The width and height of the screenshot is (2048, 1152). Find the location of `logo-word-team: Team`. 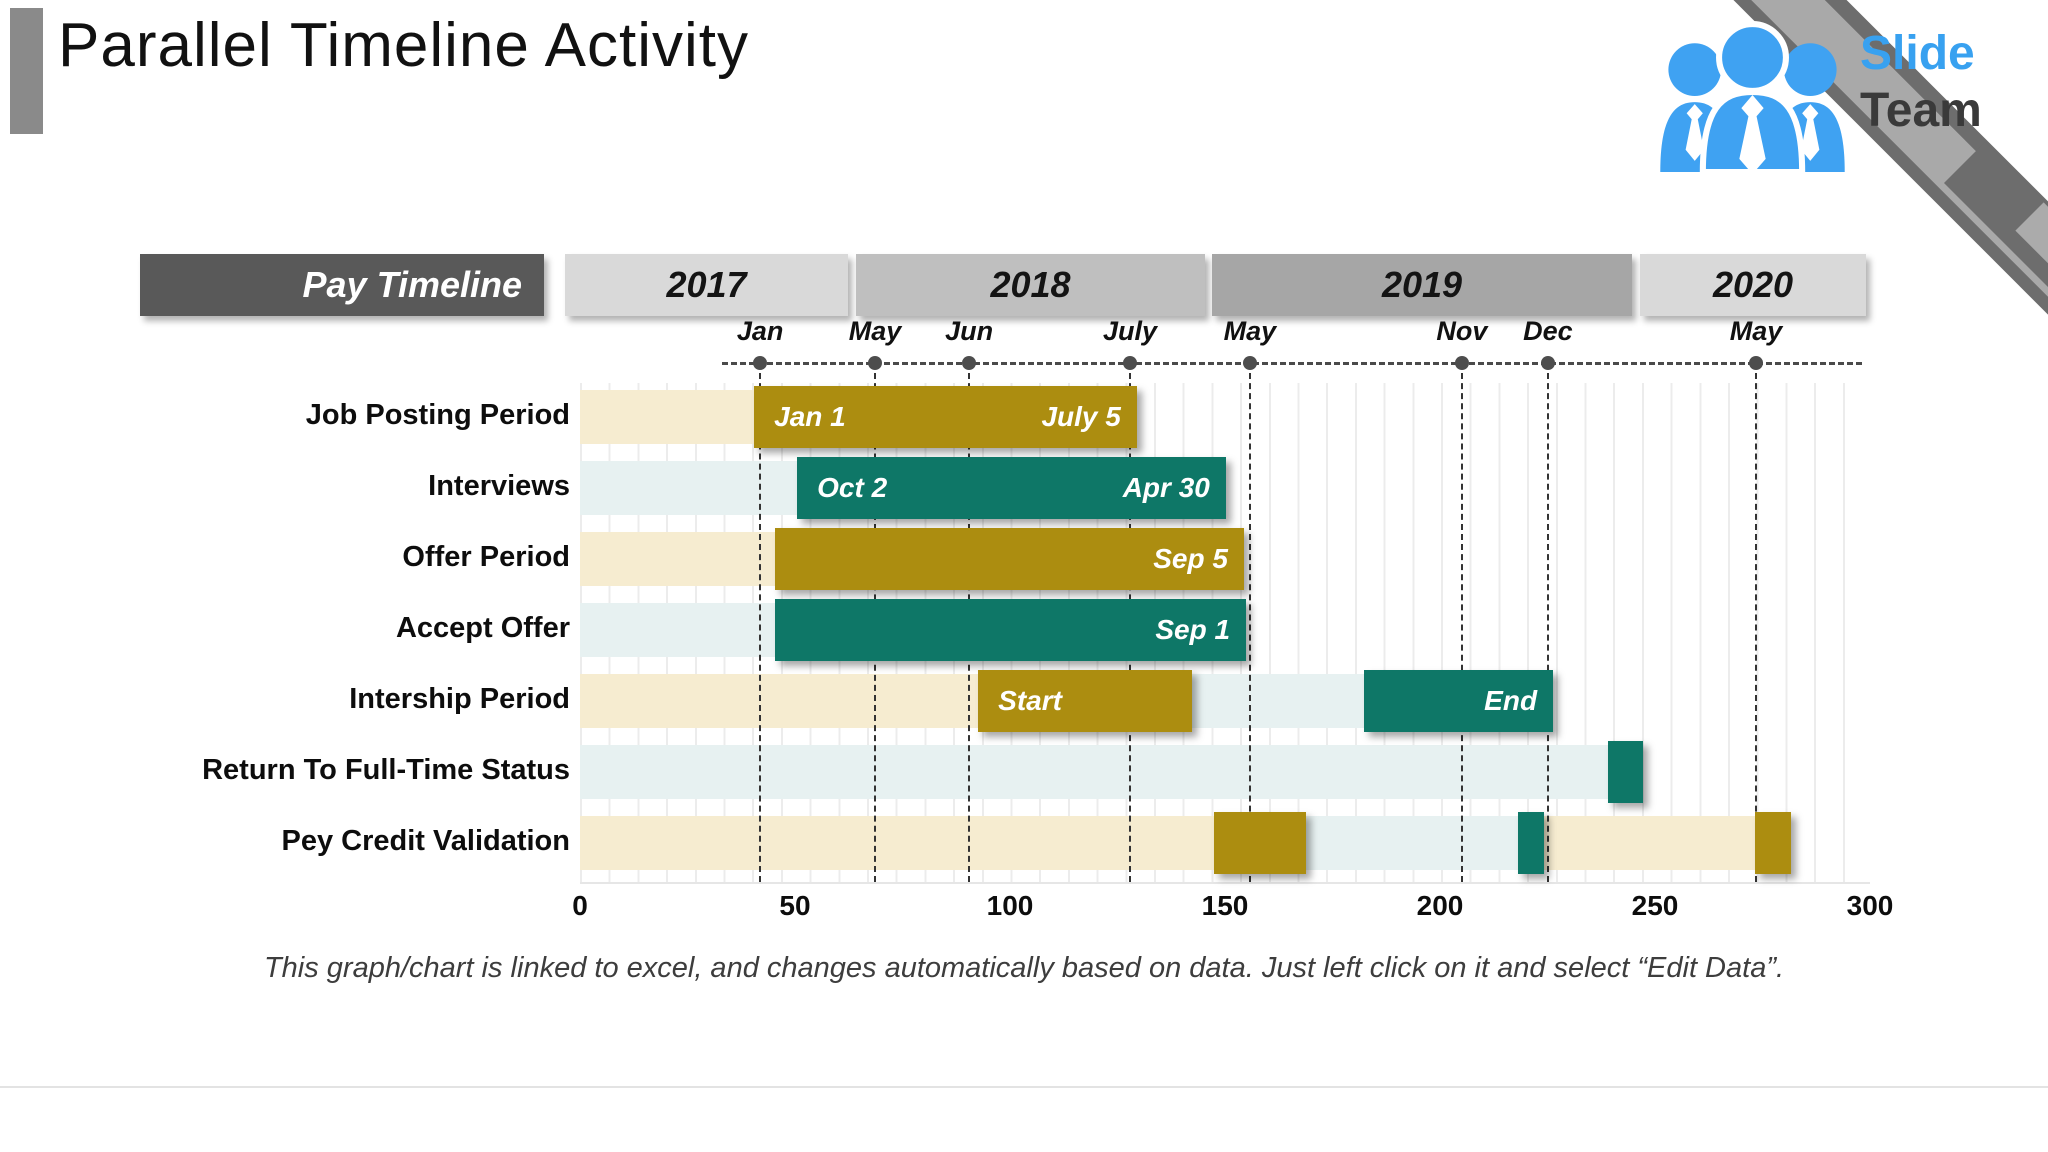

logo-word-team: Team is located at coordinates (1921, 110).